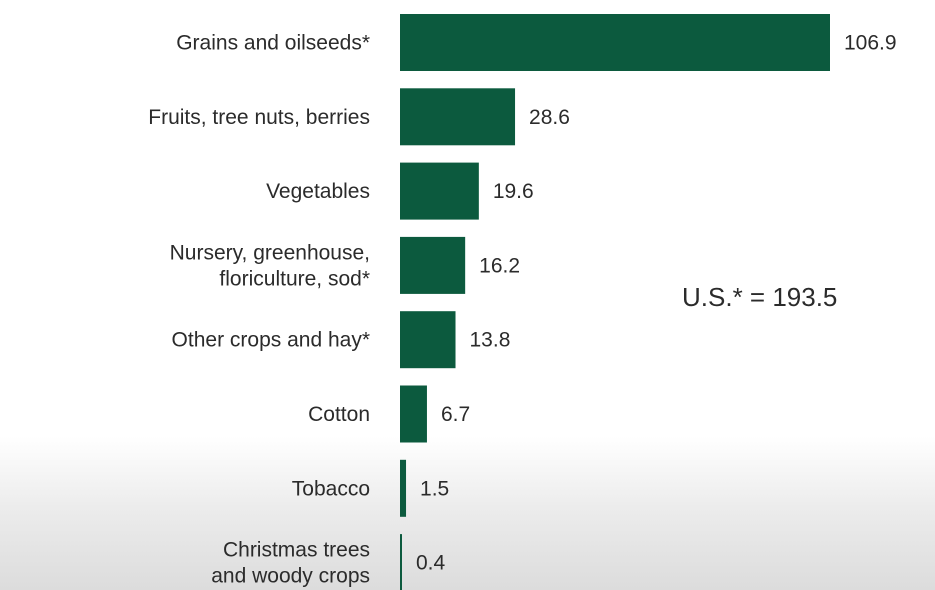  Describe the element at coordinates (259, 117) in the screenshot. I see `category-label-1: Fruits, tree nuts, berries` at that location.